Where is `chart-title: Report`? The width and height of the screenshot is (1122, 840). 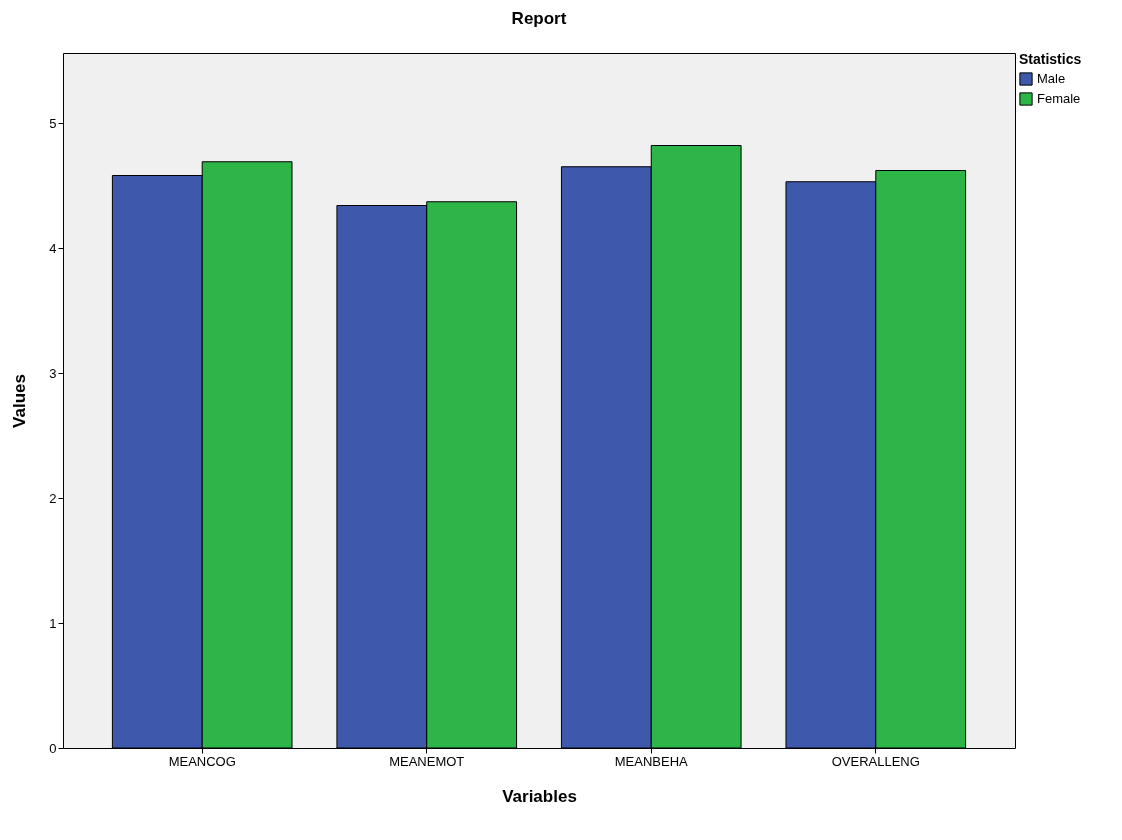
chart-title: Report is located at coordinates (539, 18).